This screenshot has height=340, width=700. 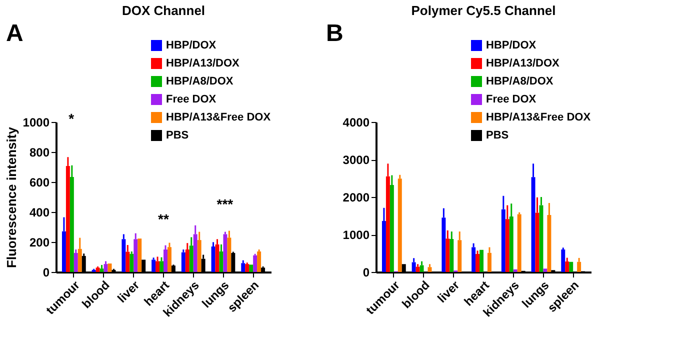 I want to click on y-tick-label: 4000, so click(x=356, y=123).